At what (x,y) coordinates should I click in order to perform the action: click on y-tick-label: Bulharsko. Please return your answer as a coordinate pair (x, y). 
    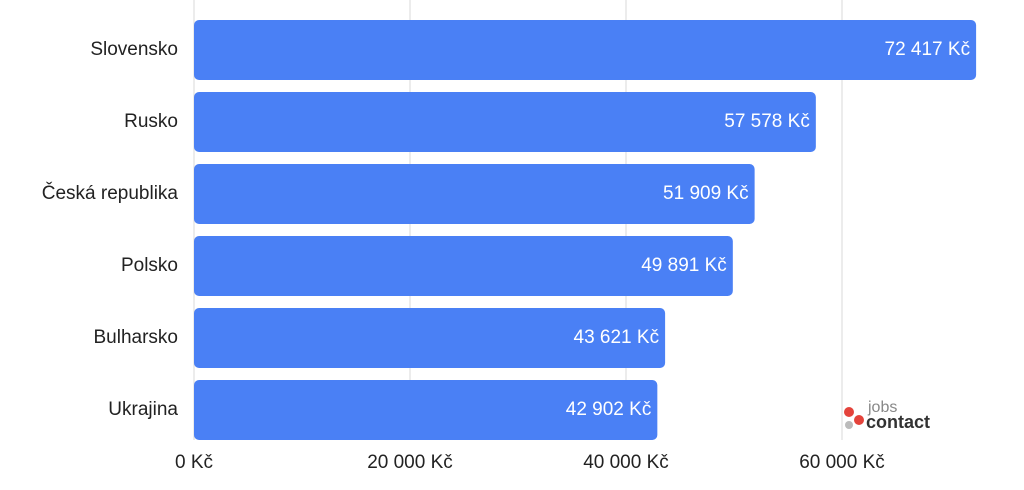
    Looking at the image, I should click on (136, 337).